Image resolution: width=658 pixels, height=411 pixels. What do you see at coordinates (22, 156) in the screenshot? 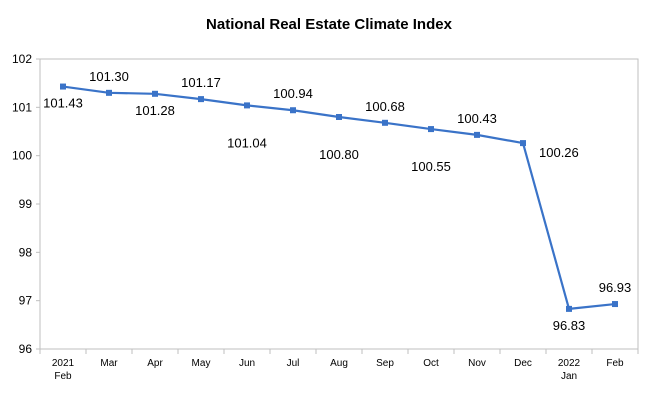
I see `y-tick-label: 100` at bounding box center [22, 156].